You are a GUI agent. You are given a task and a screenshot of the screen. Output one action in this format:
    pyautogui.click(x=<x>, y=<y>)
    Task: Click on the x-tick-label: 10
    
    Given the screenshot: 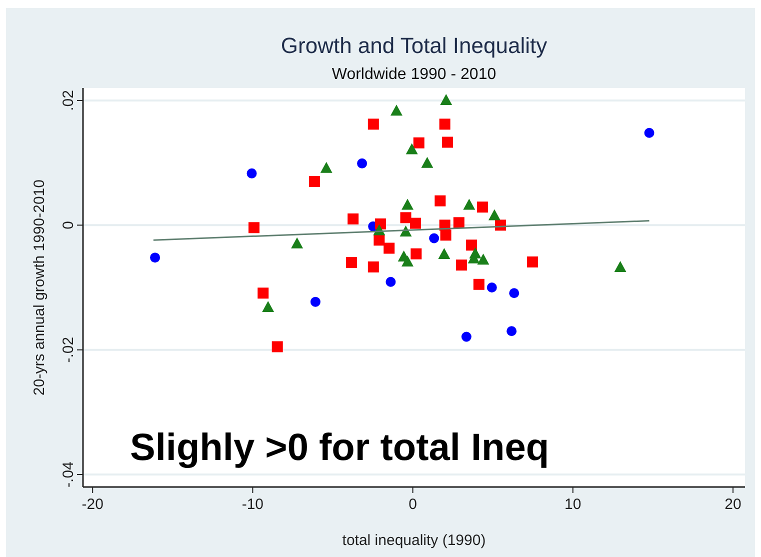 What is the action you would take?
    pyautogui.click(x=573, y=504)
    